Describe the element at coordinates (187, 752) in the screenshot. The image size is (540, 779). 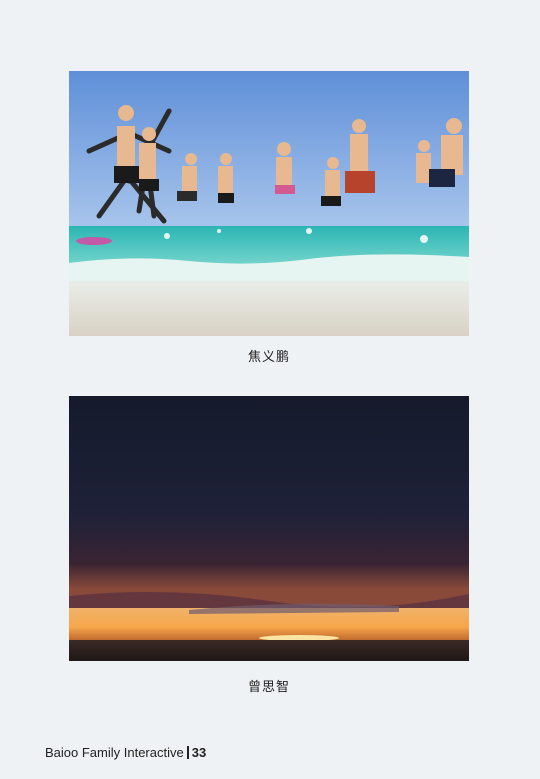
I see `footer-divider` at that location.